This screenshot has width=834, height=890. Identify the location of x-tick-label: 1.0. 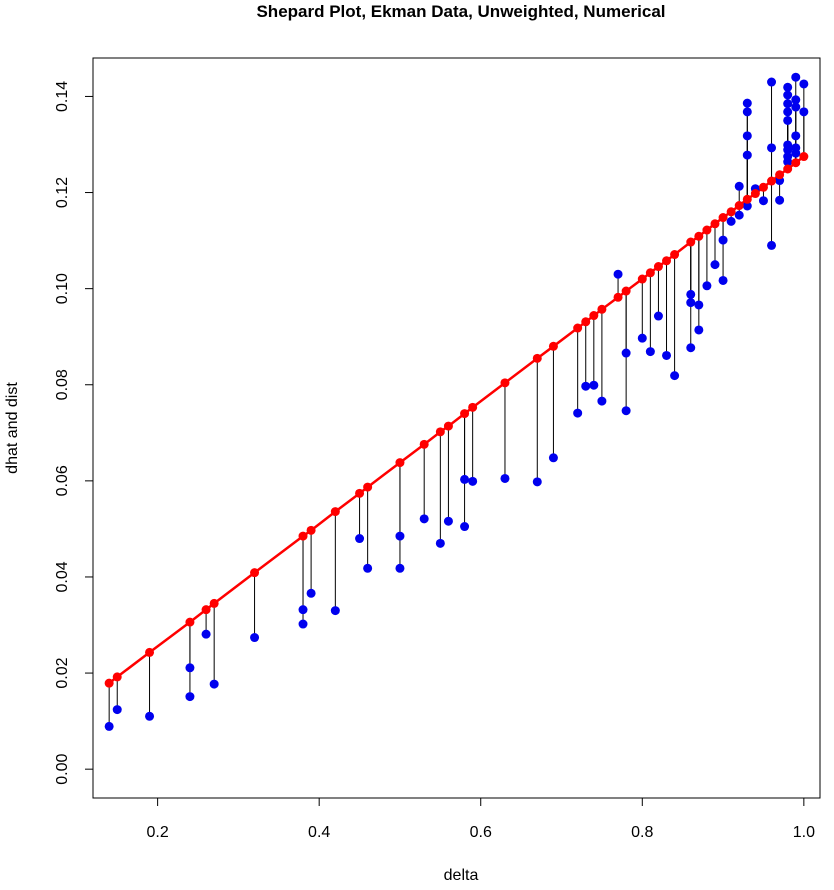
(804, 832).